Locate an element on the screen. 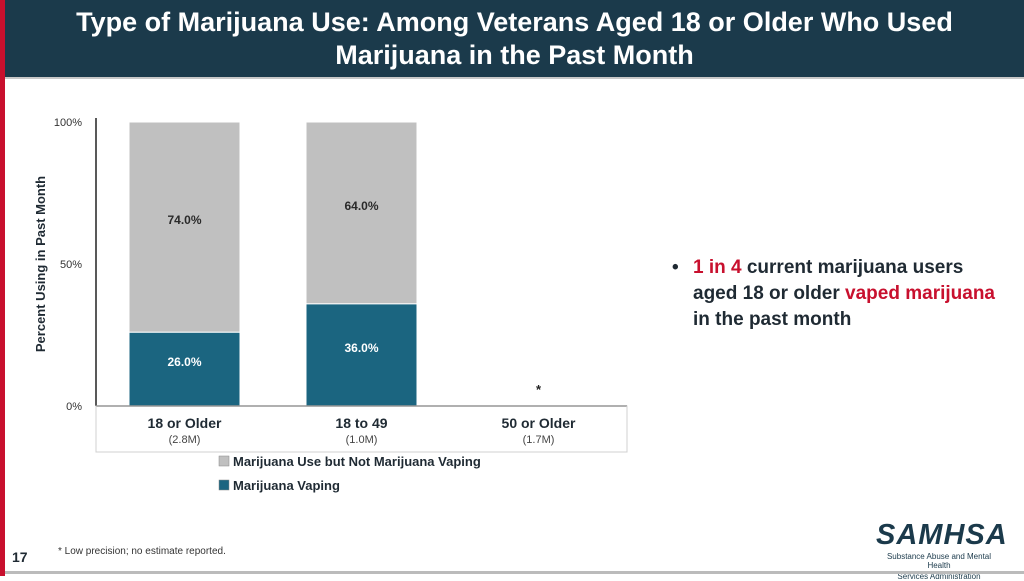  header-divider is located at coordinates (514, 78).